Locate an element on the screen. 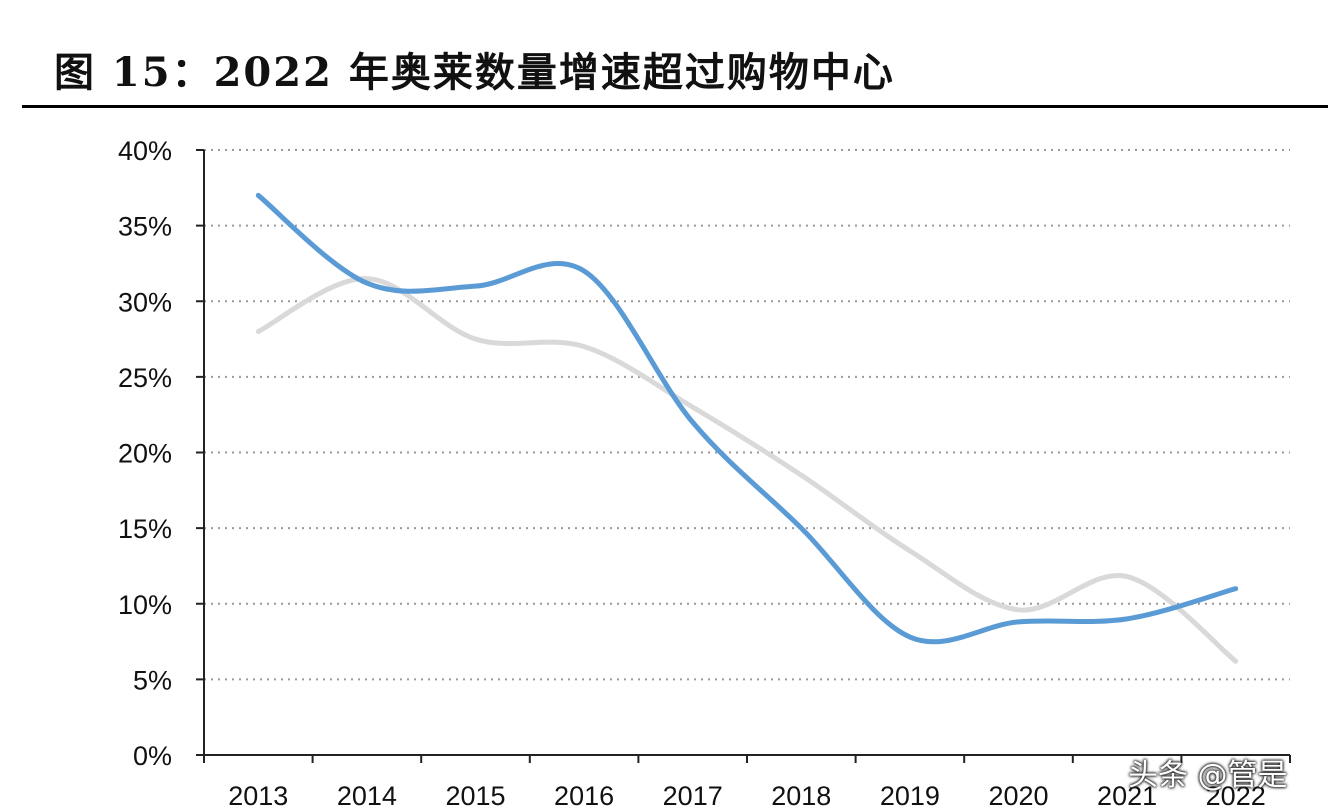 The width and height of the screenshot is (1328, 808). x-tick-label: 2022 is located at coordinates (1236, 794).